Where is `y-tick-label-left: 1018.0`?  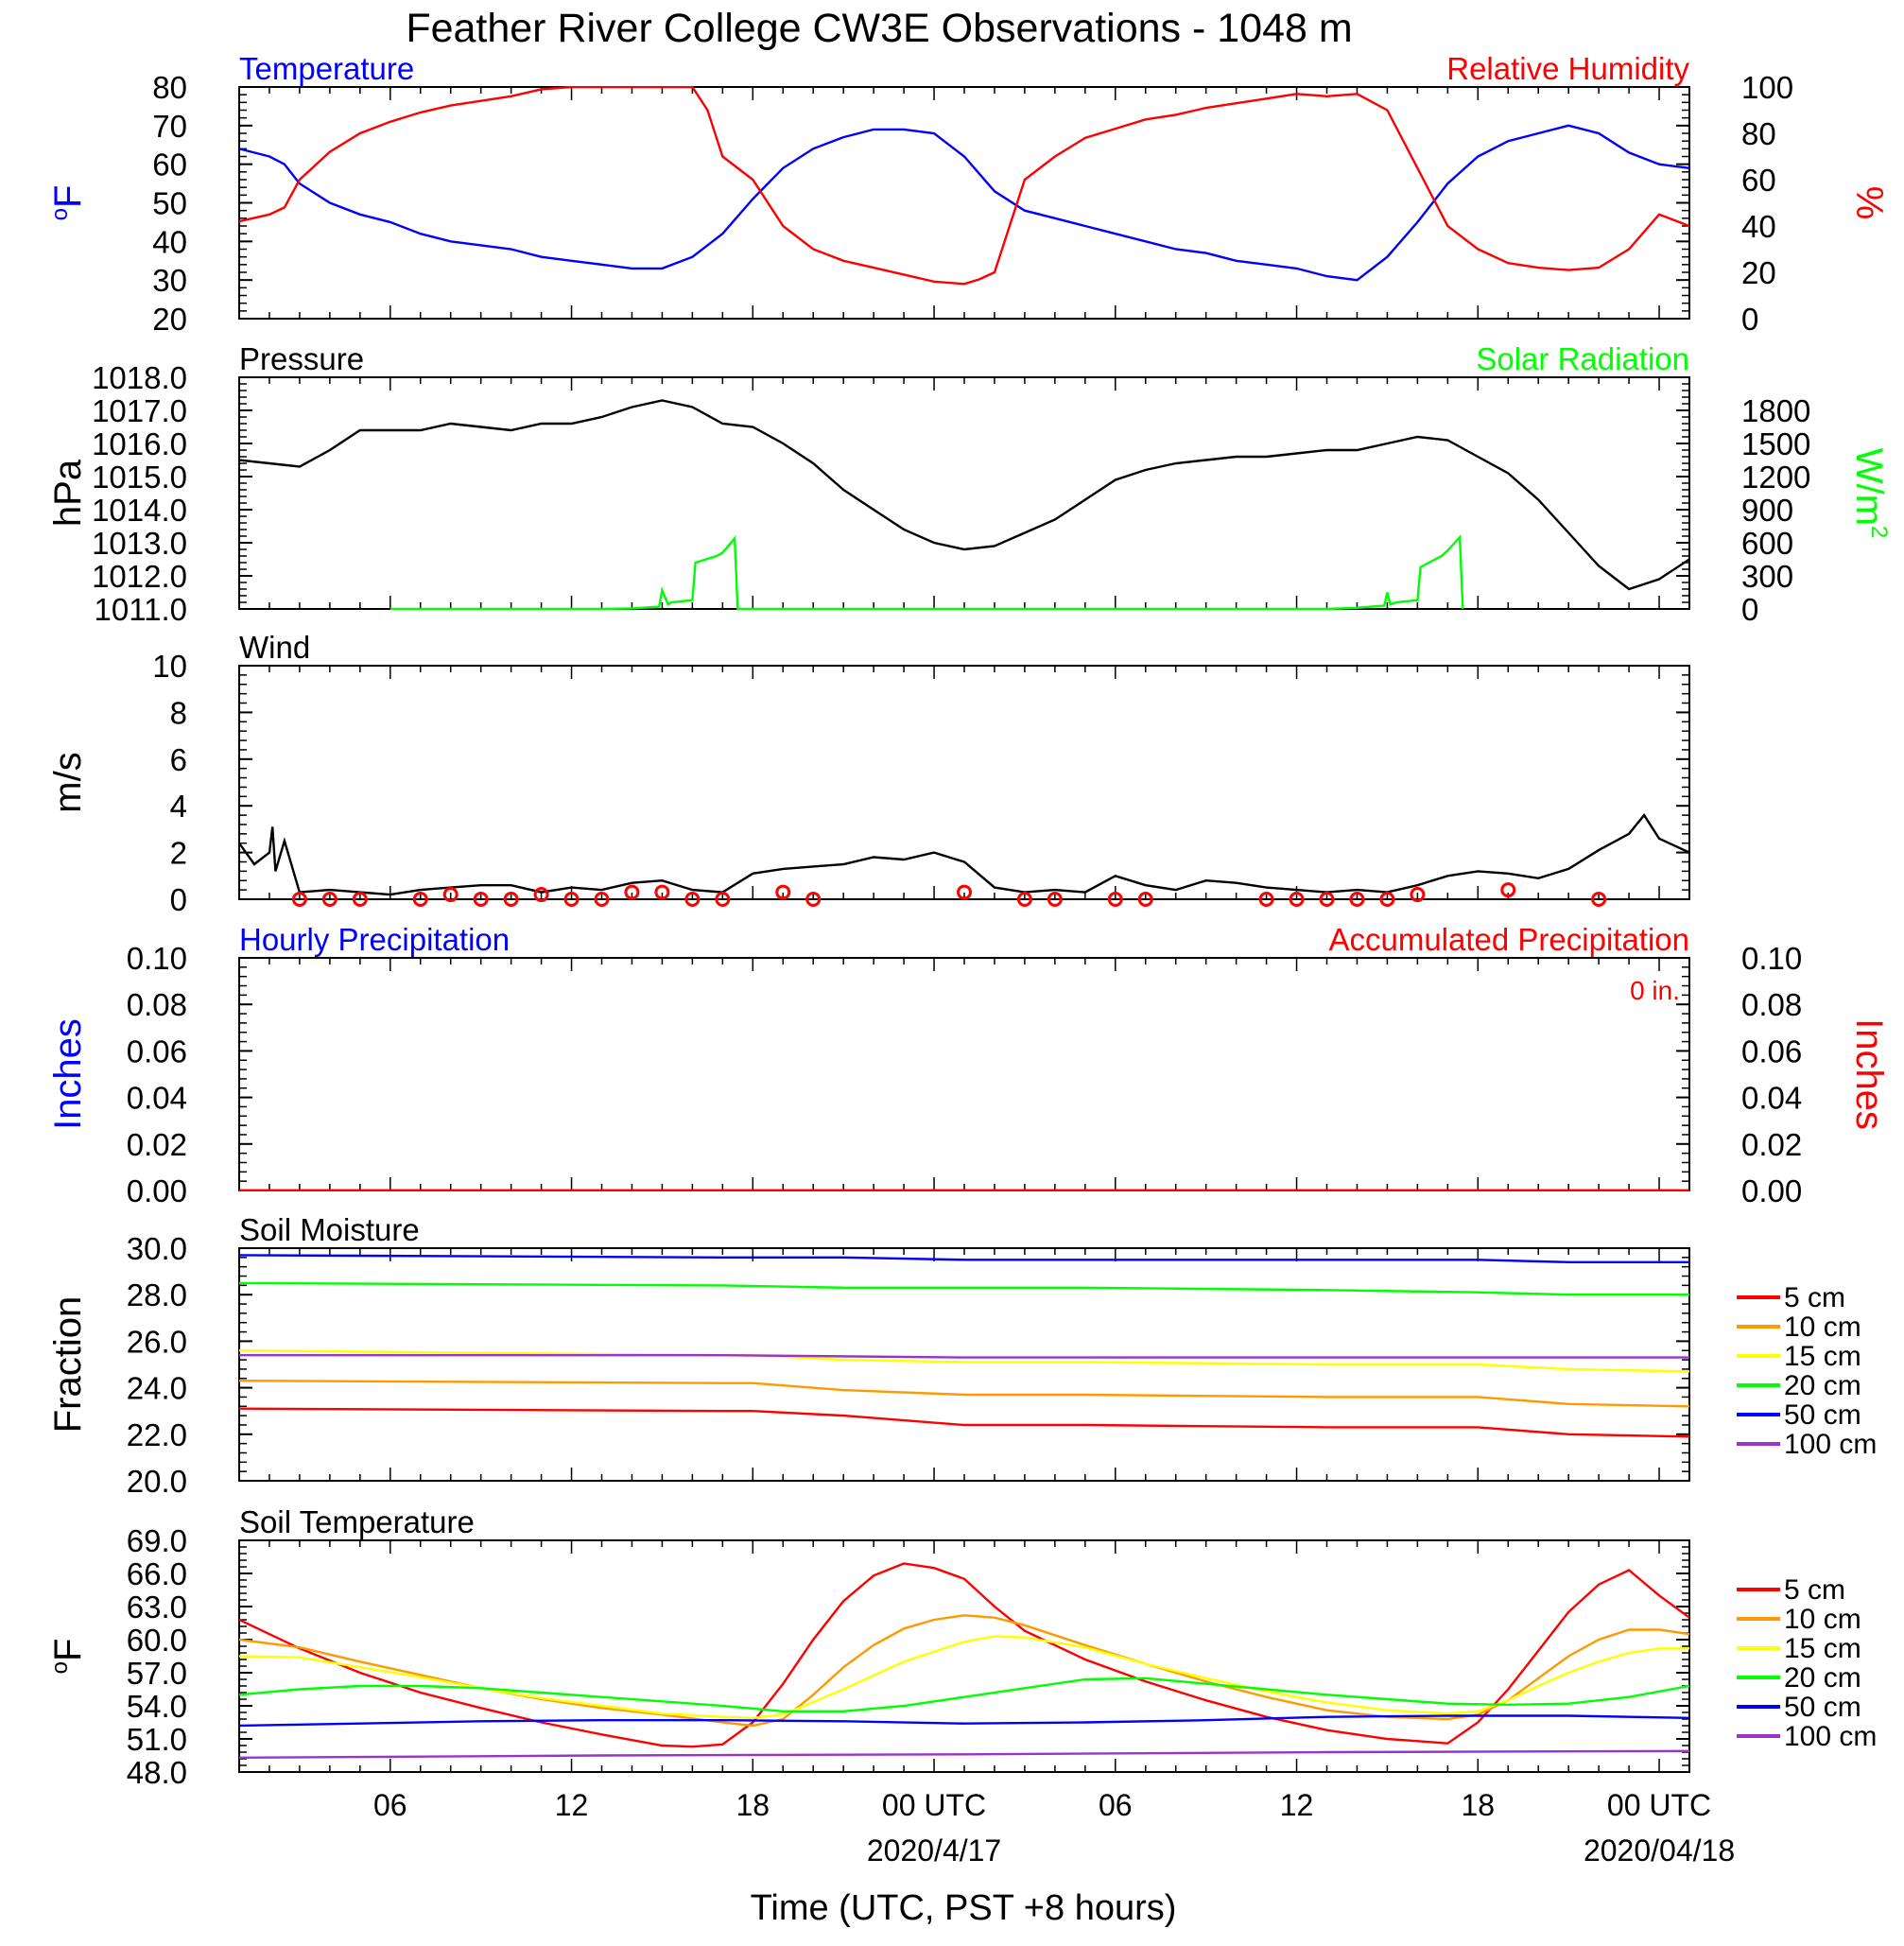
y-tick-label-left: 1018.0 is located at coordinates (139, 378).